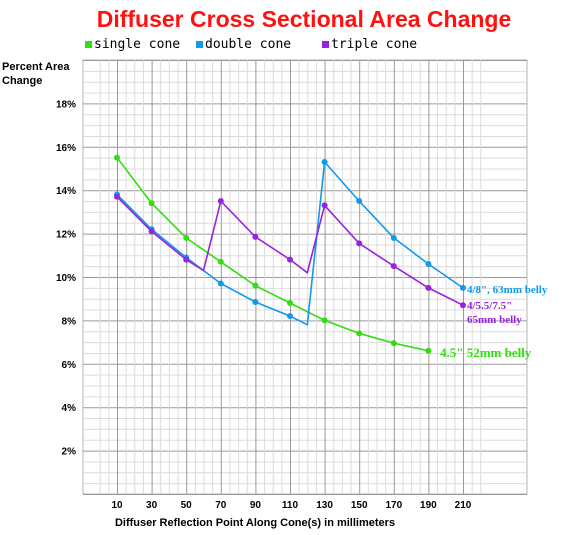 This screenshot has width=567, height=535. Describe the element at coordinates (256, 505) in the screenshot. I see `x-tick-label: 90` at that location.